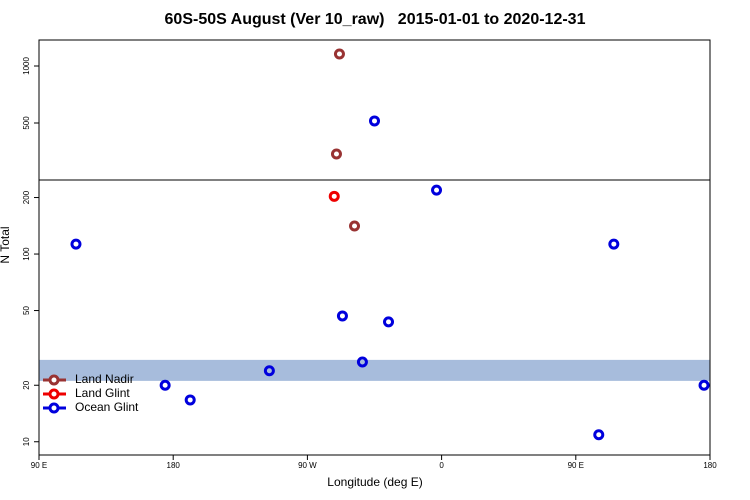 This screenshot has height=500, width=750. Describe the element at coordinates (107, 407) in the screenshot. I see `legend-label: Ocean Glint` at that location.